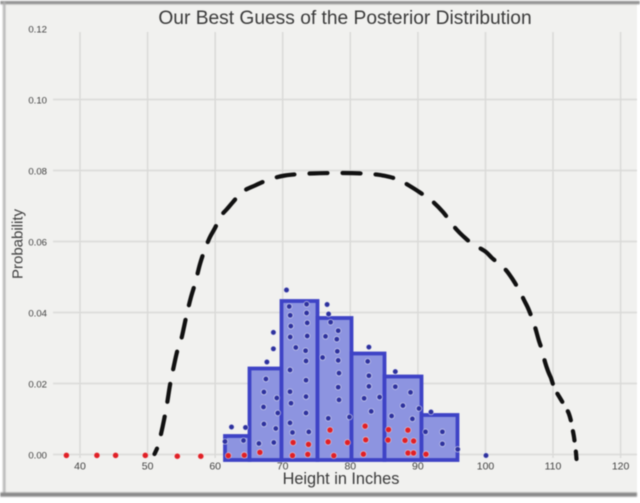  Describe the element at coordinates (37, 101) in the screenshot. I see `svg-text: 0.10` at that location.